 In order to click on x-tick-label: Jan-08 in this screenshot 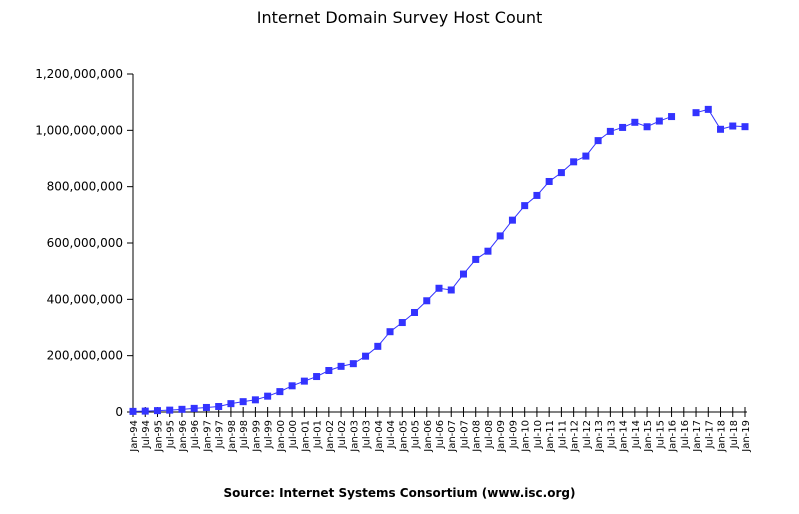, I will do `click(477, 436)`.